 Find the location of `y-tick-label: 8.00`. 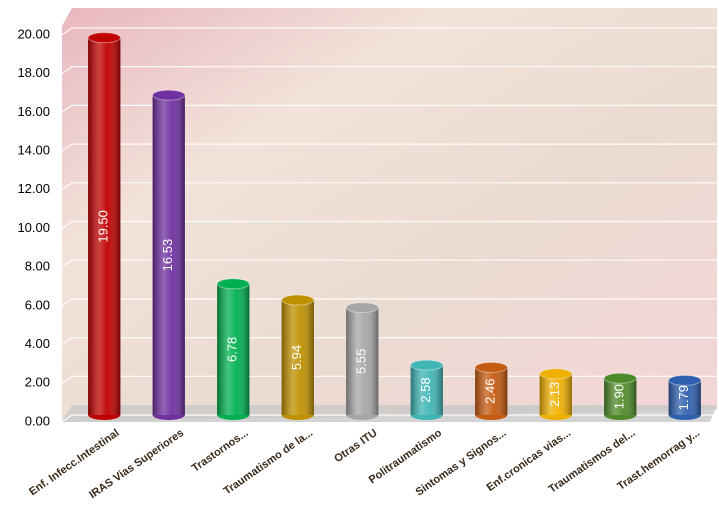

y-tick-label: 8.00 is located at coordinates (37, 266).